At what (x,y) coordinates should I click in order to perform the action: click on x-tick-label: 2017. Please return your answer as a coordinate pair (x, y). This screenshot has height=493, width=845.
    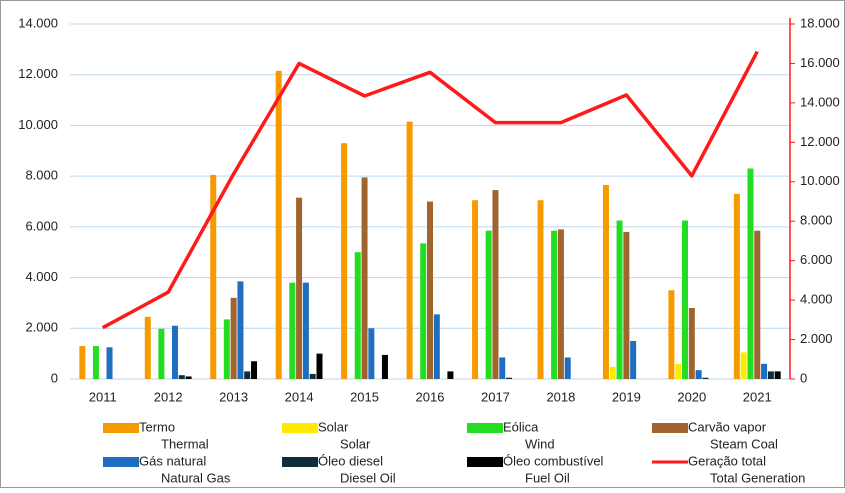
    Looking at the image, I should click on (495, 396).